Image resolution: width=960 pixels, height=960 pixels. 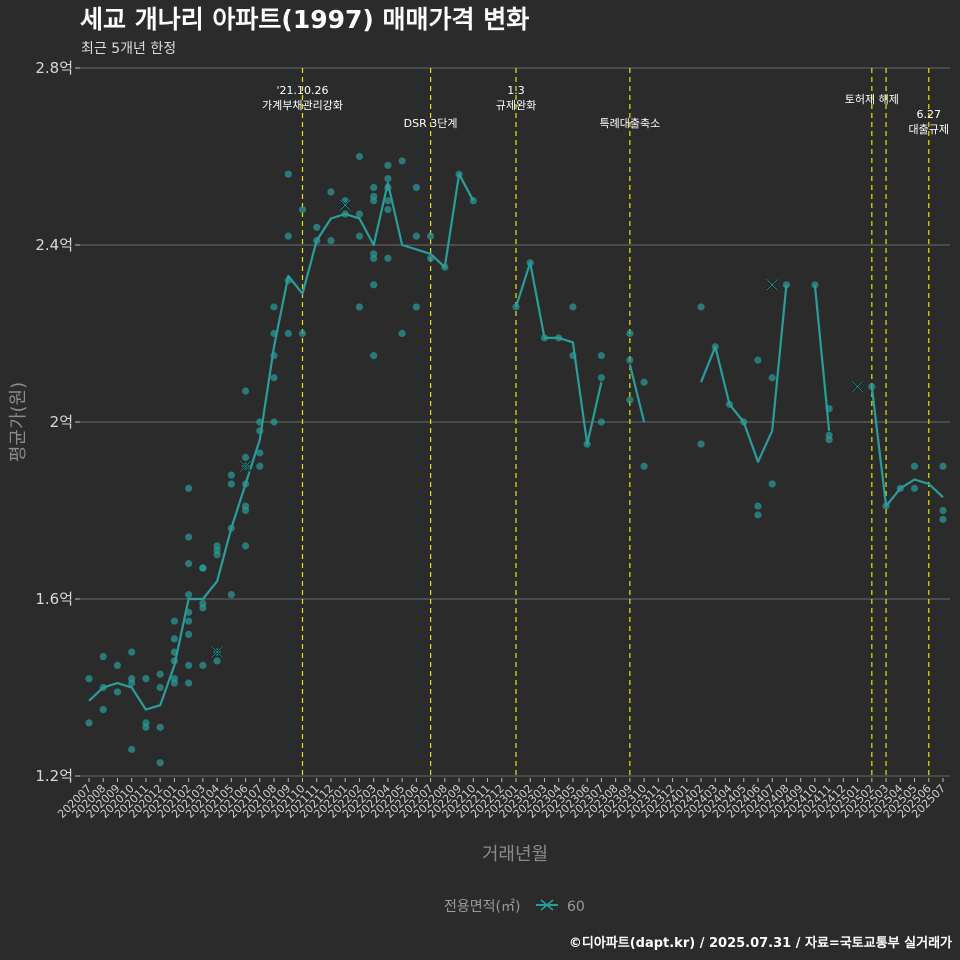 I want to click on y-tick-label: 1.2억, so click(x=54, y=776).